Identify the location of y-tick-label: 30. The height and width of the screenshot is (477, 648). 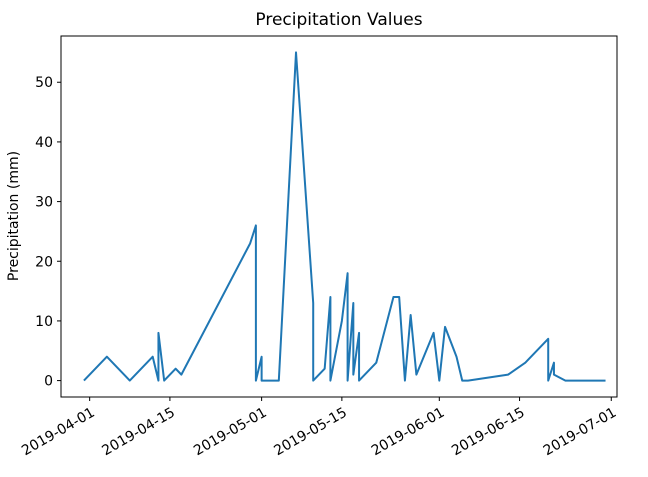
(44, 203).